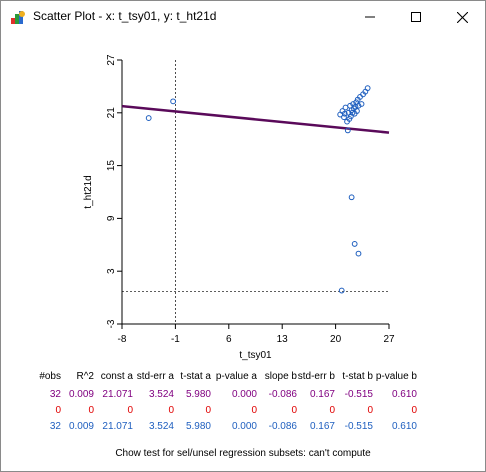  What do you see at coordinates (316, 376) in the screenshot?
I see `stats-header-cell: std-err b` at bounding box center [316, 376].